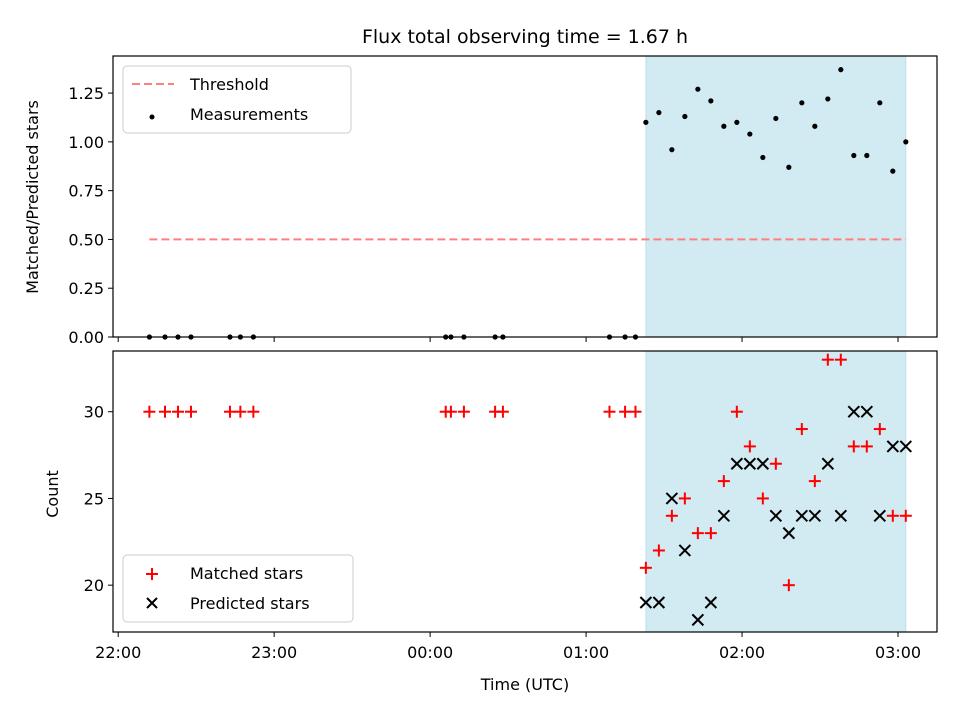  What do you see at coordinates (508, 647) in the screenshot?
I see `bottom-x-axis: 22:00 23:00 00:00 01:00 02:00 03:00` at bounding box center [508, 647].